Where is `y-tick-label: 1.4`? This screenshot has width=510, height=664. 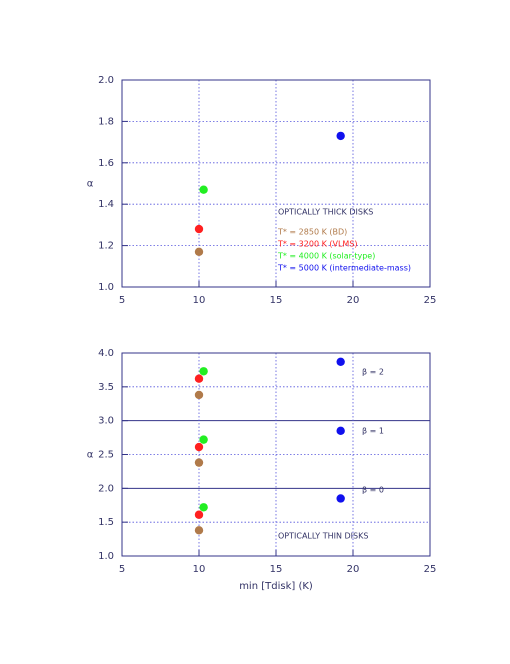
y-tick-label: 1.4 is located at coordinates (106, 204).